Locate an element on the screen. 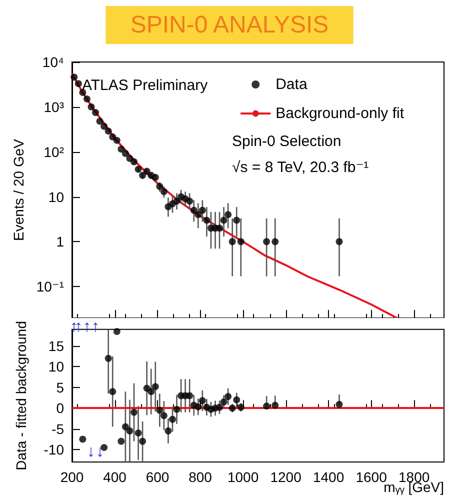  y-tick-label: 10³ is located at coordinates (54, 106).